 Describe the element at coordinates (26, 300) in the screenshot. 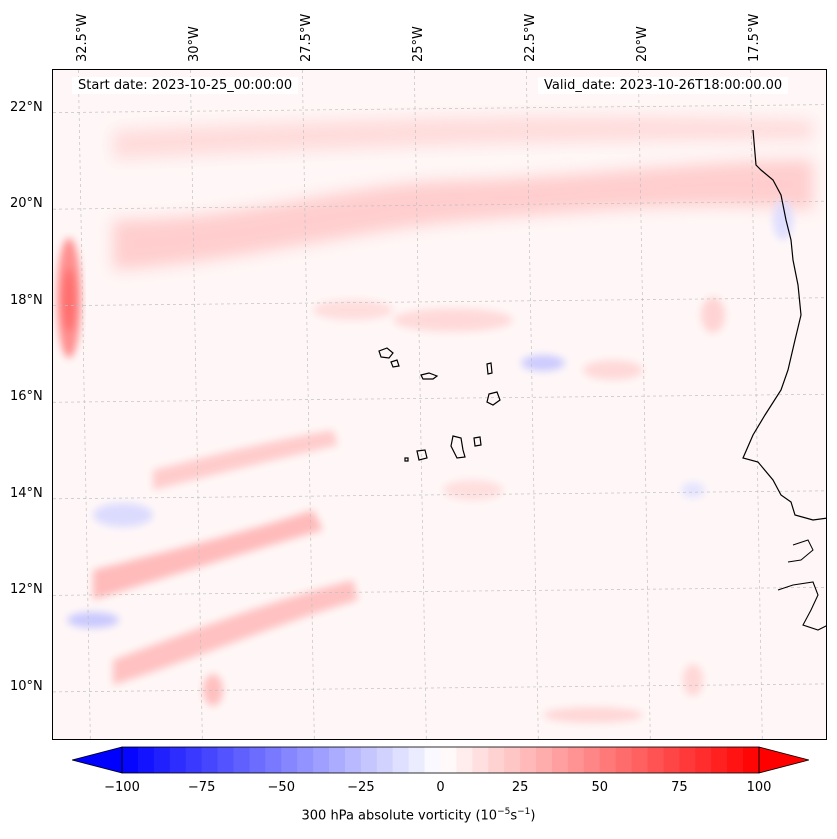

I see `latitude-label: 18°N` at that location.